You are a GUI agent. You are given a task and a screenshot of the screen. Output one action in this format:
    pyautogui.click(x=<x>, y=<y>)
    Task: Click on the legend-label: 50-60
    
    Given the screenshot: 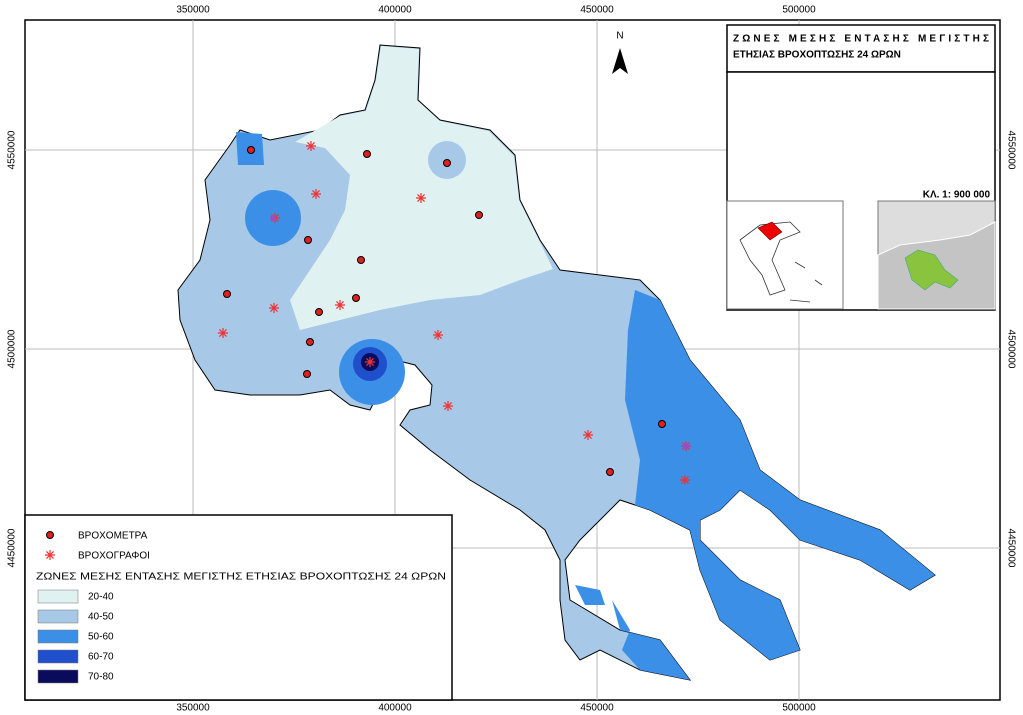 What is the action you would take?
    pyautogui.click(x=101, y=637)
    